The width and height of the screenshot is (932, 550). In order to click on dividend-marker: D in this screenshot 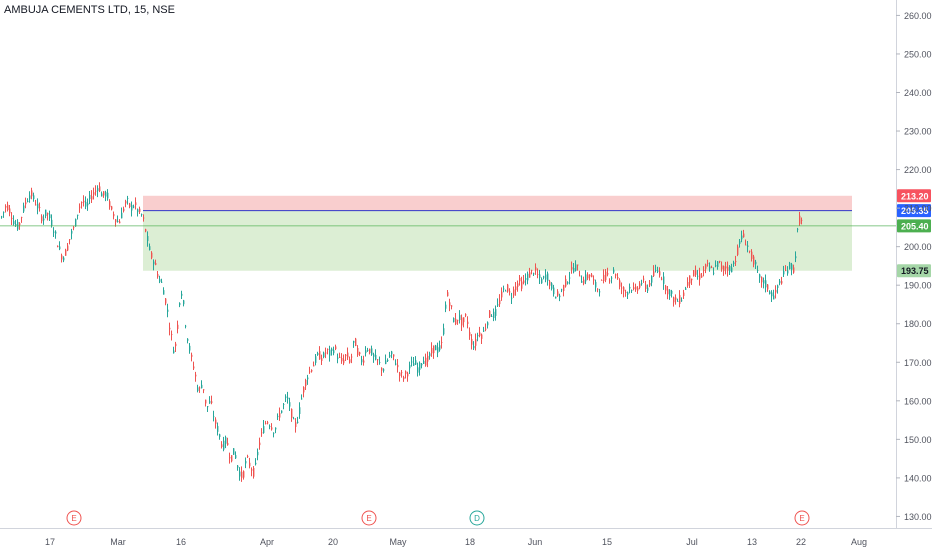, I will do `click(477, 518)`.